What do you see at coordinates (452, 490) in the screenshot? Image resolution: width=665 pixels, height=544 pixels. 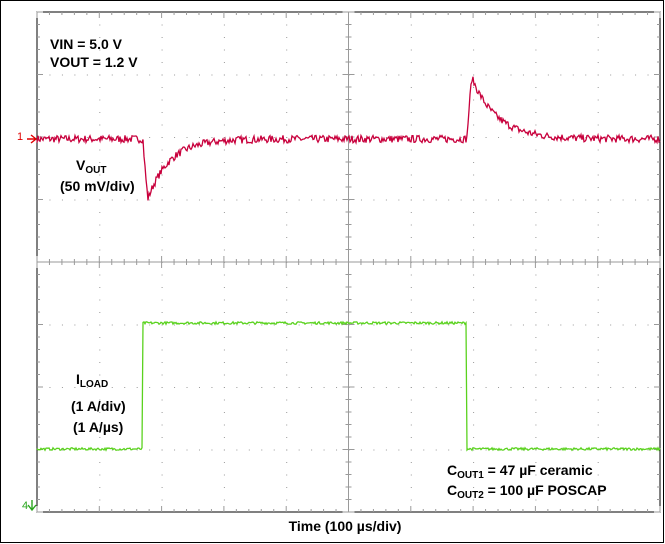 I see `cout2-main: C` at bounding box center [452, 490].